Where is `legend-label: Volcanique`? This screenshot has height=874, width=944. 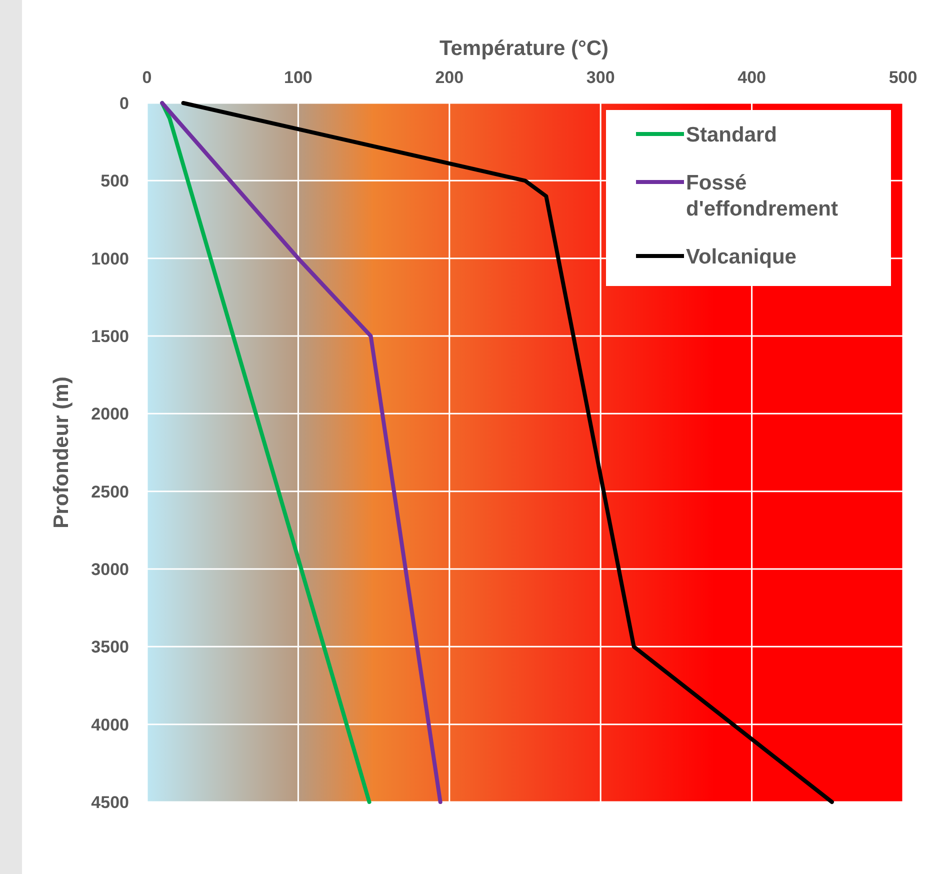 legend-label: Volcanique is located at coordinates (741, 256).